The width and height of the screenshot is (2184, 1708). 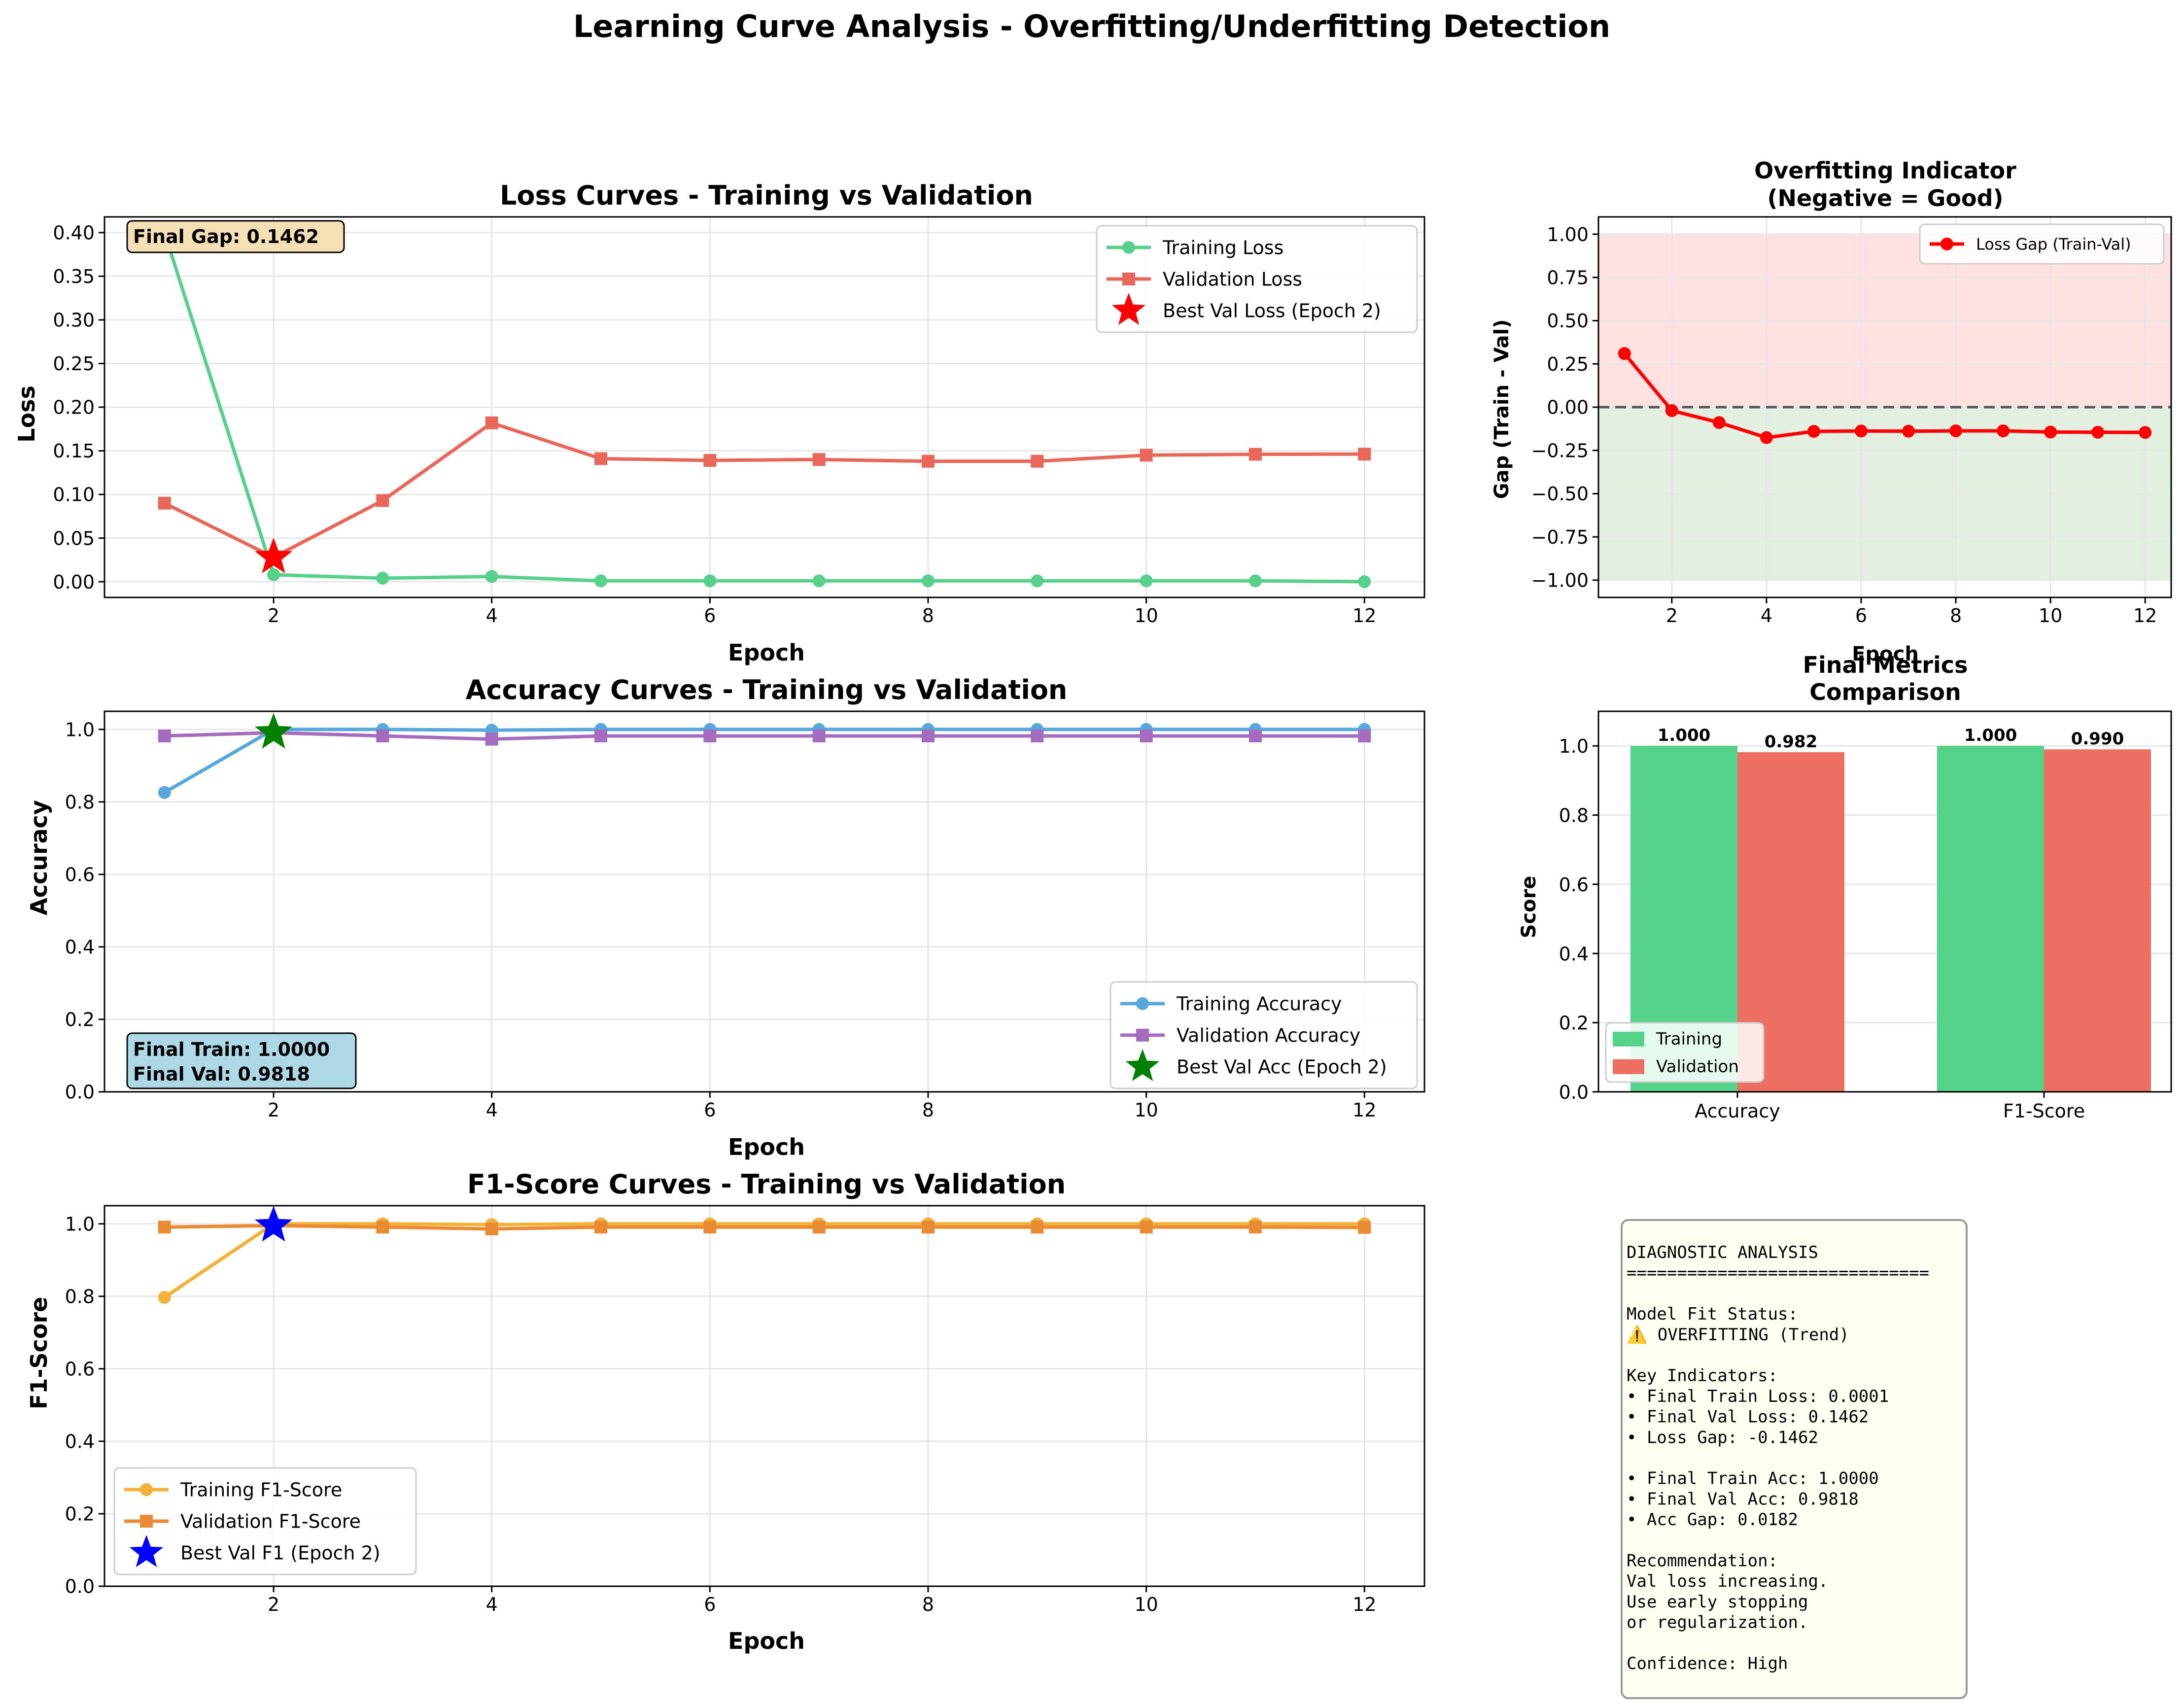 I want to click on diagnostic-box-frame, so click(x=1794, y=1459).